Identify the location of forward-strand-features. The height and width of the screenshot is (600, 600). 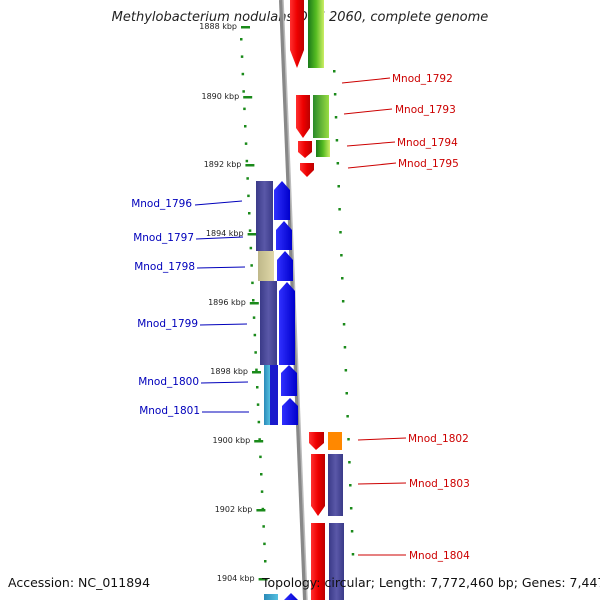
(317, 300).